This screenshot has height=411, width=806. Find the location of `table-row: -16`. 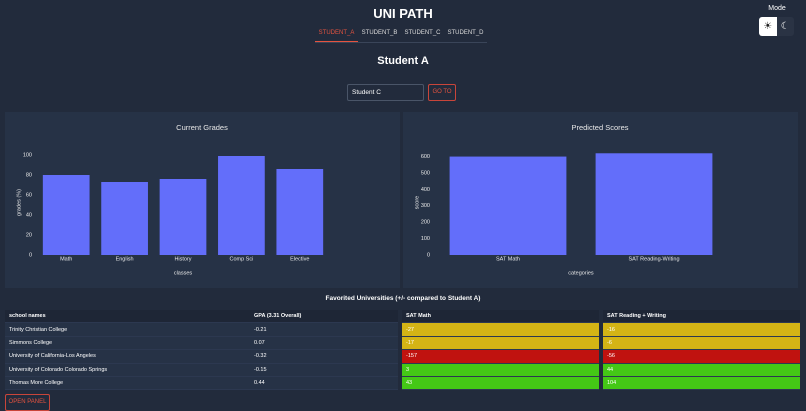

table-row: -16 is located at coordinates (701, 329).